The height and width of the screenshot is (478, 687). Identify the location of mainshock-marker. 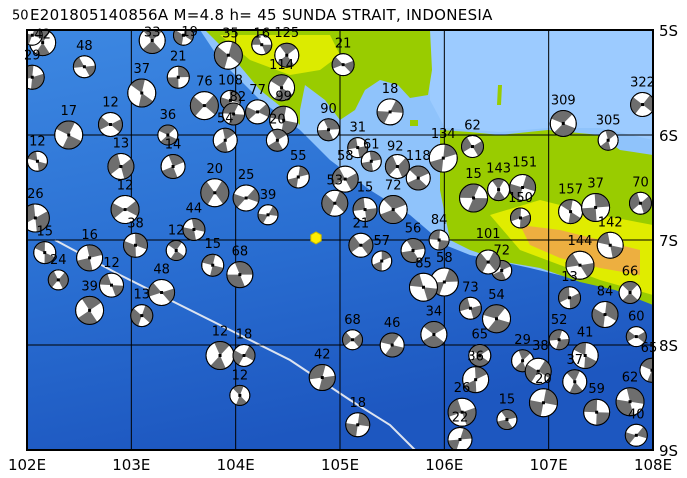
(316, 238).